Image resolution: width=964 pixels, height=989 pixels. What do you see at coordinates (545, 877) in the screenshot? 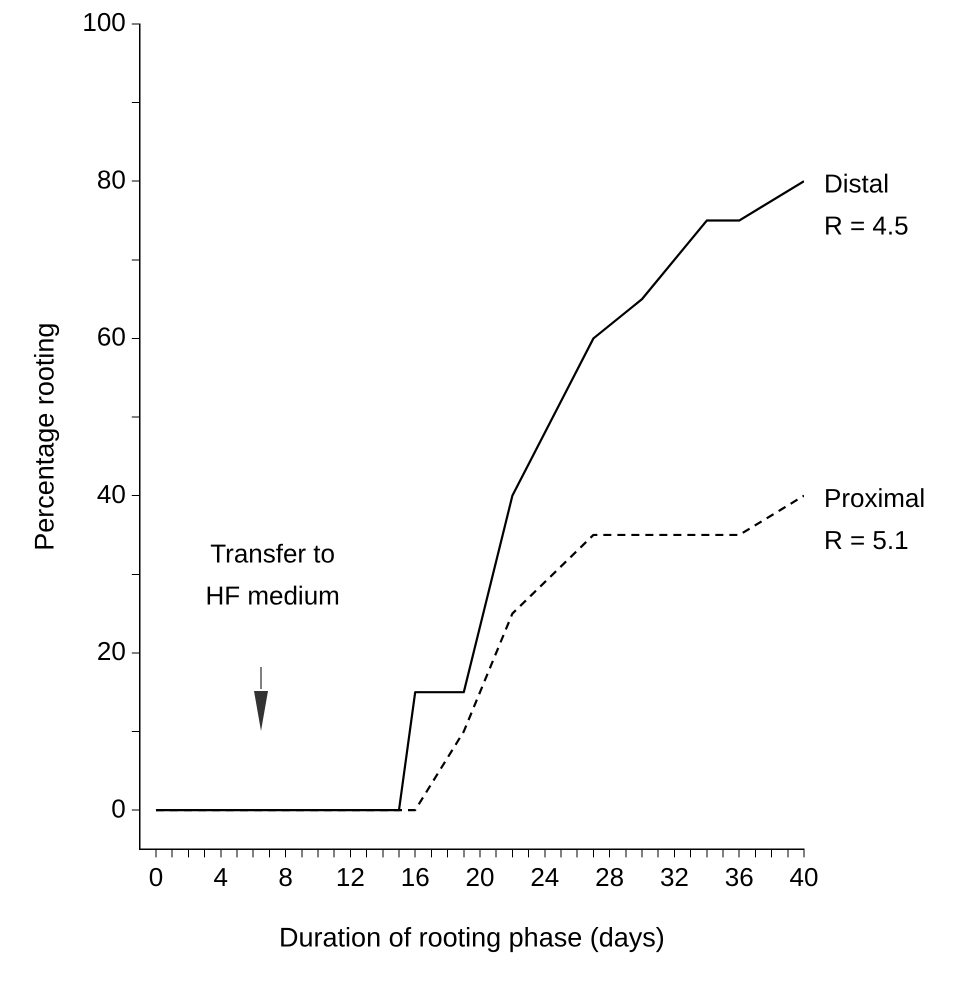
I see `x-tick-label: 24` at bounding box center [545, 877].